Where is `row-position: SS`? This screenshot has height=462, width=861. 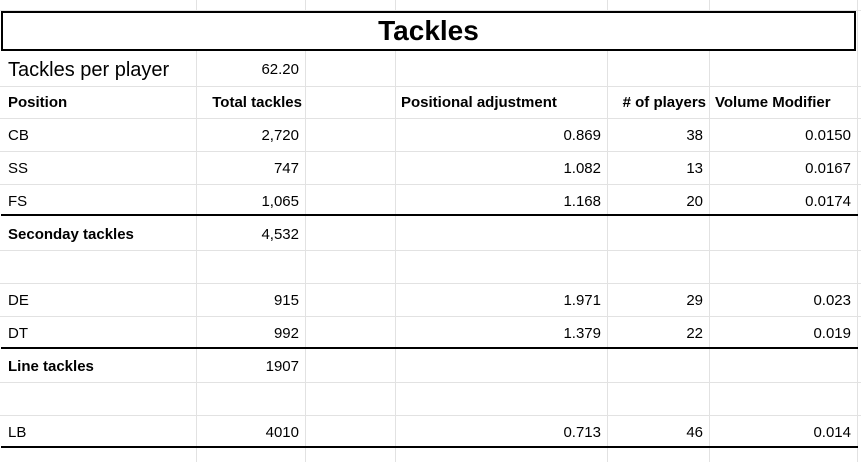
row-position: SS is located at coordinates (18, 168).